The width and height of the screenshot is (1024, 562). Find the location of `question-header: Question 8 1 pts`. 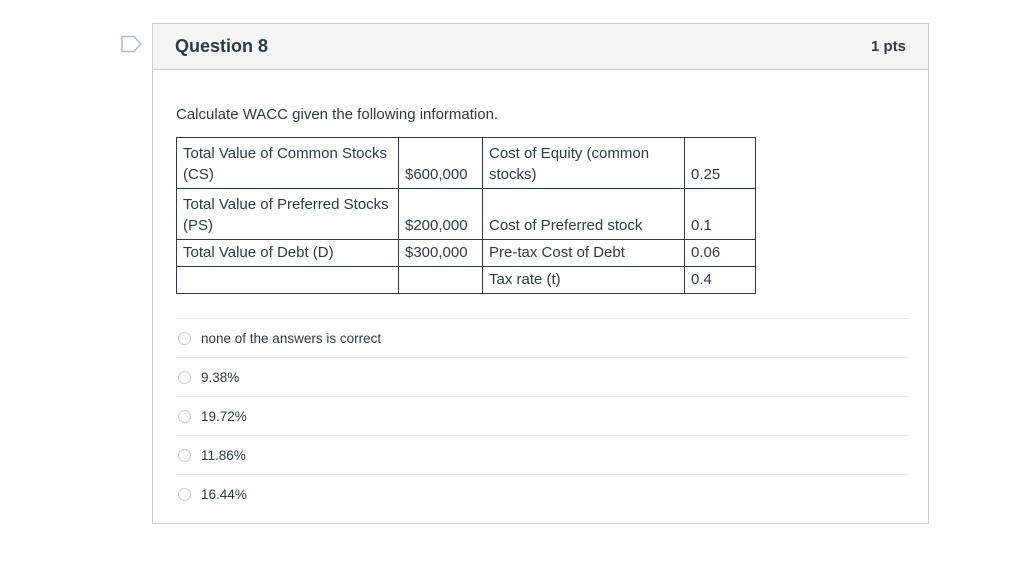

question-header: Question 8 1 pts is located at coordinates (540, 47).